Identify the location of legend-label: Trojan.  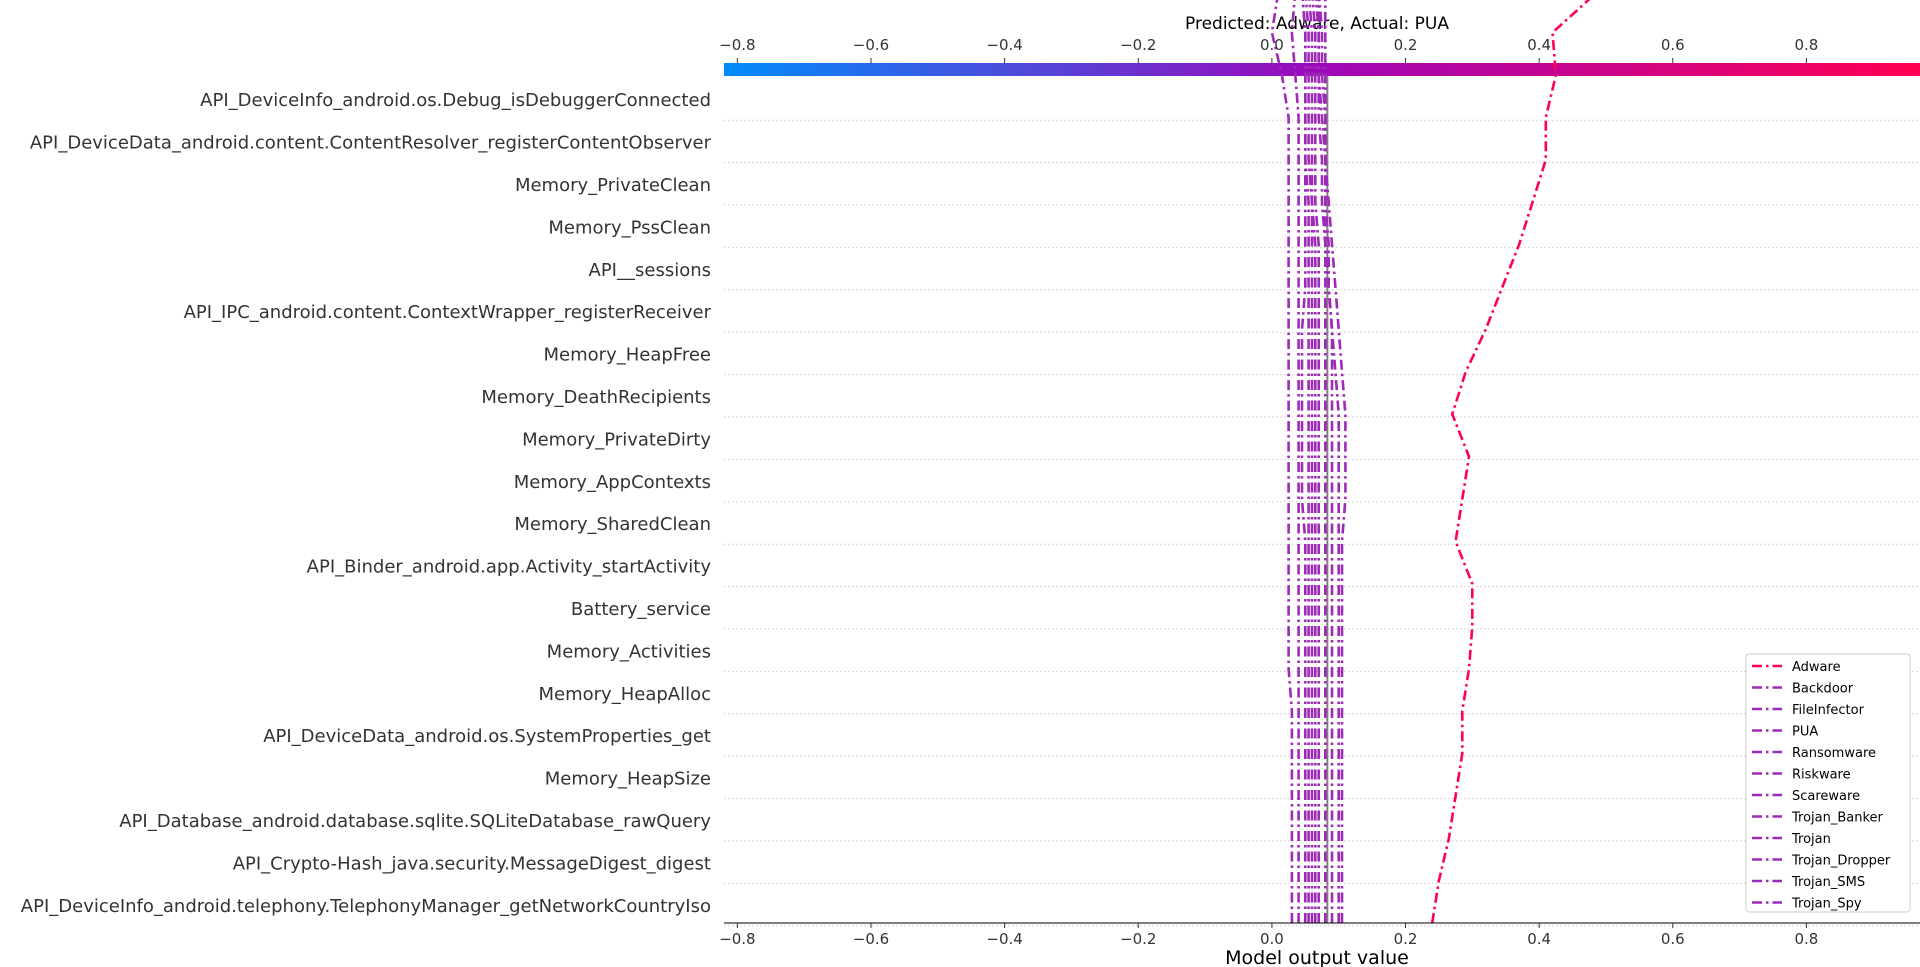
(1811, 839).